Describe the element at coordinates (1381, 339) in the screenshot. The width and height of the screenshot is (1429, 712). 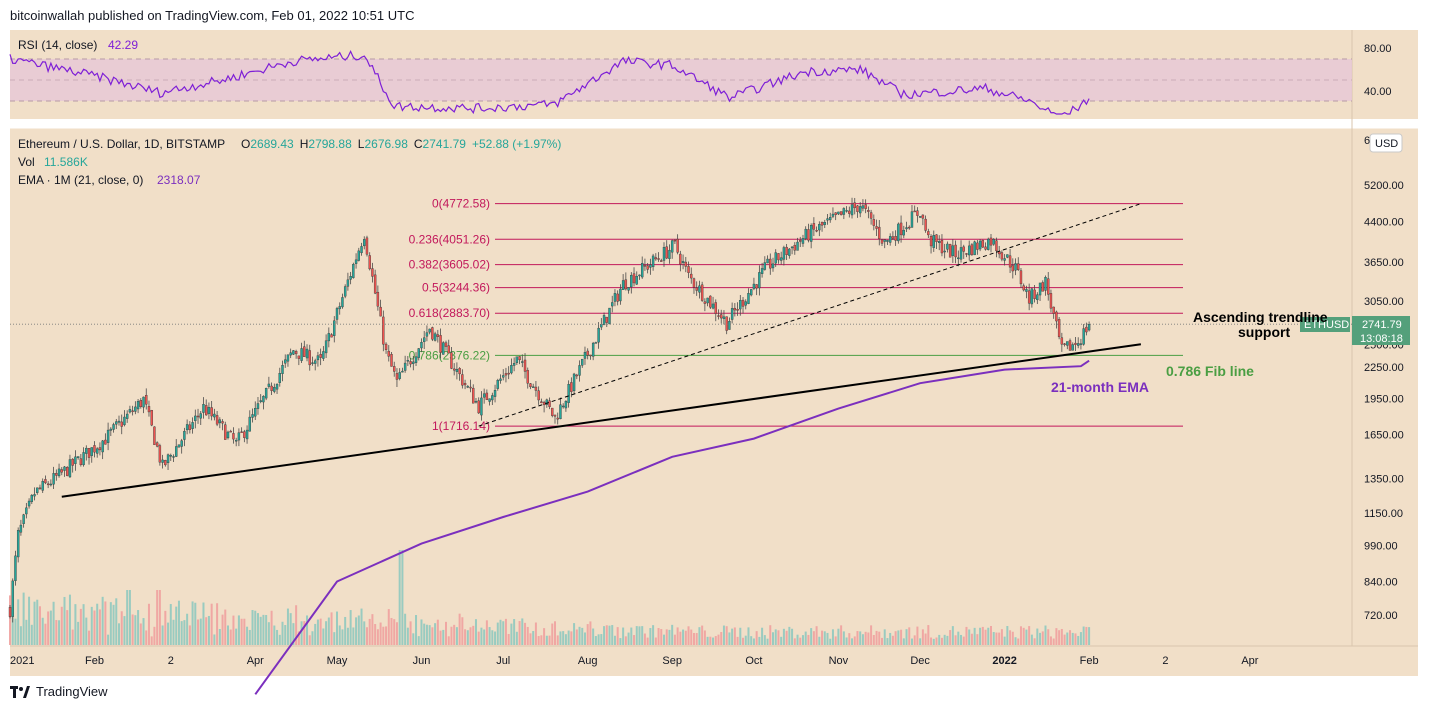
I see `countdown-tag: 13:08:18` at that location.